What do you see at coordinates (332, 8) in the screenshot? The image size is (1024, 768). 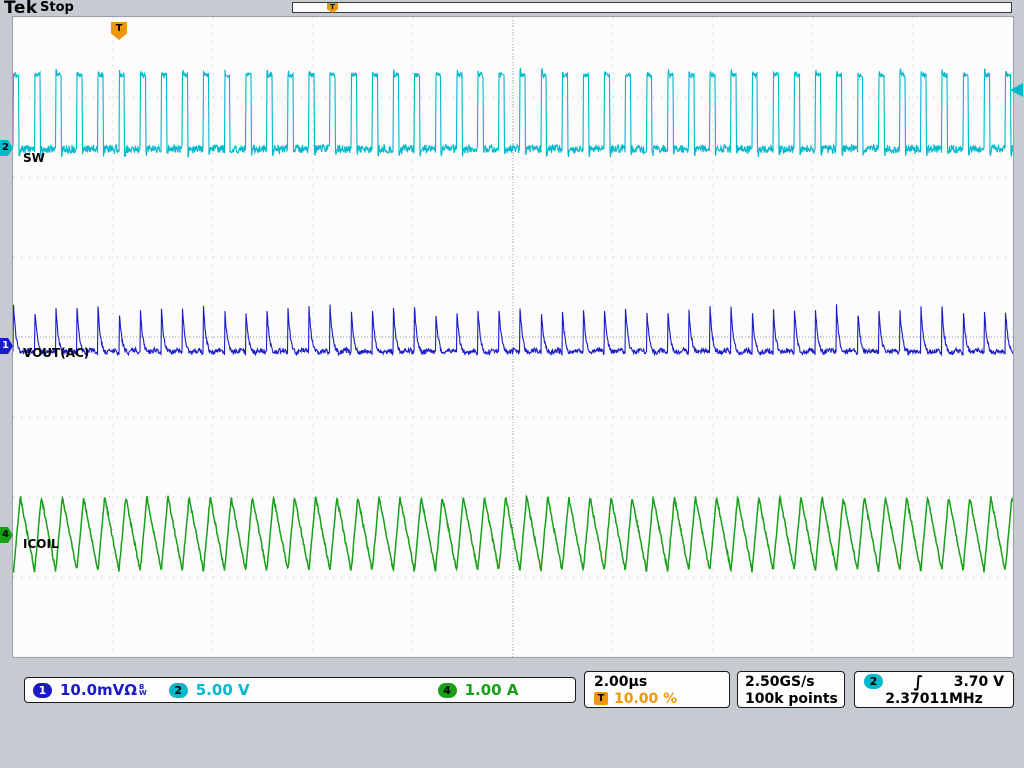 I see `record-trigger-position-icon: T` at bounding box center [332, 8].